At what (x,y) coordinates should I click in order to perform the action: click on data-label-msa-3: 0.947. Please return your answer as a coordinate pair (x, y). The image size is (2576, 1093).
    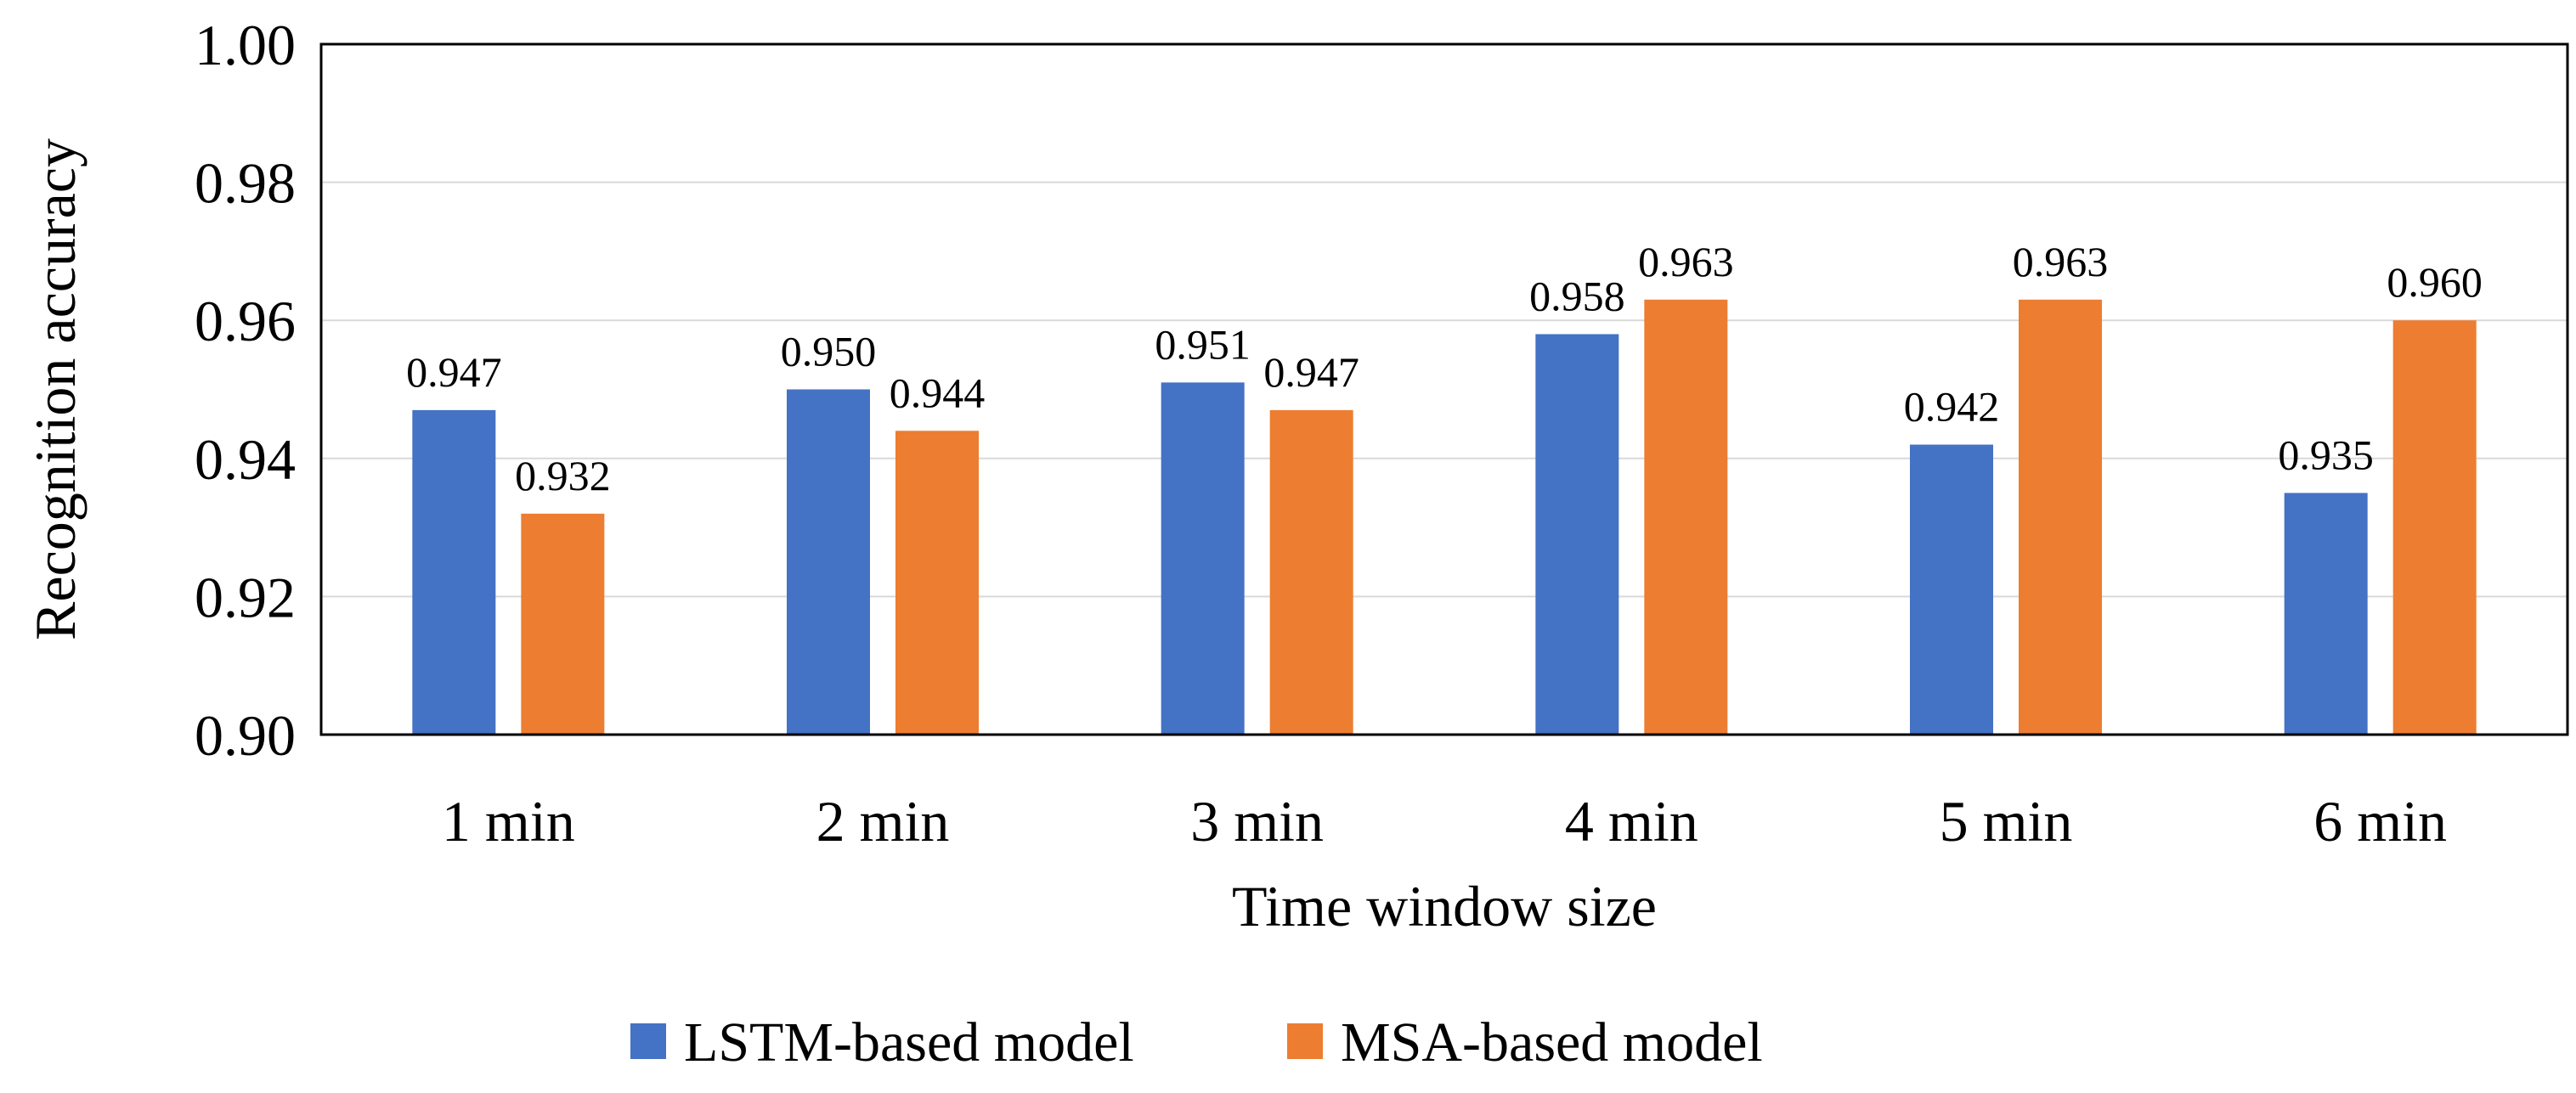
    Looking at the image, I should click on (1311, 372).